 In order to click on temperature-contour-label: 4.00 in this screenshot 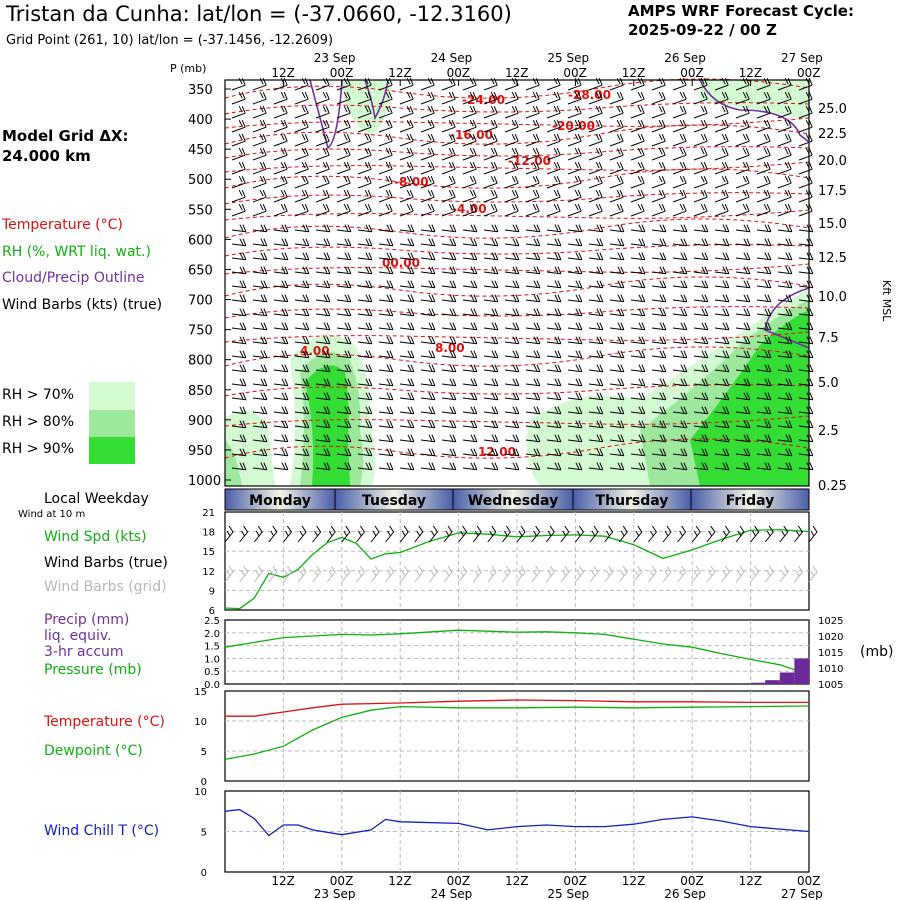, I will do `click(315, 351)`.